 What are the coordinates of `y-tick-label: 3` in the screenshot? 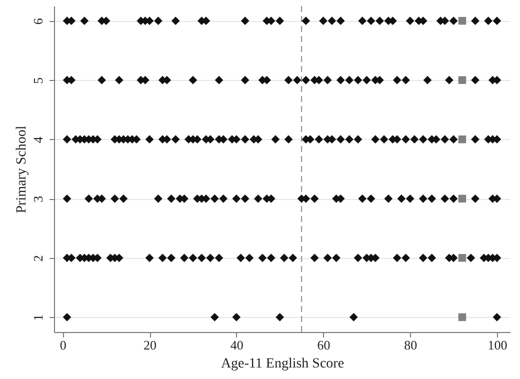 It's located at (38, 199).